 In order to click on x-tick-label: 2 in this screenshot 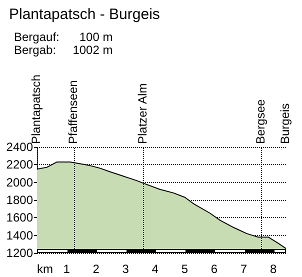, I will do `click(96, 269)`.